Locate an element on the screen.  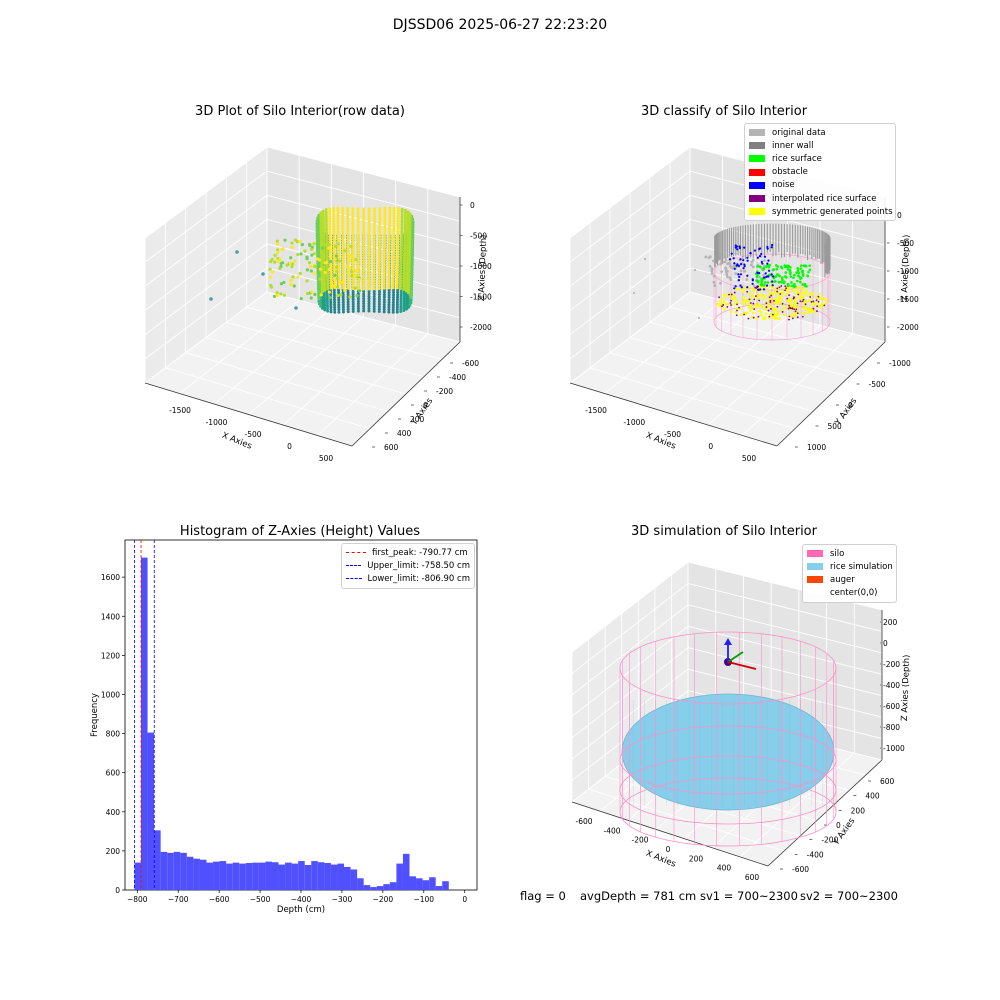
histogram-legend-swatch is located at coordinates (356, 553).